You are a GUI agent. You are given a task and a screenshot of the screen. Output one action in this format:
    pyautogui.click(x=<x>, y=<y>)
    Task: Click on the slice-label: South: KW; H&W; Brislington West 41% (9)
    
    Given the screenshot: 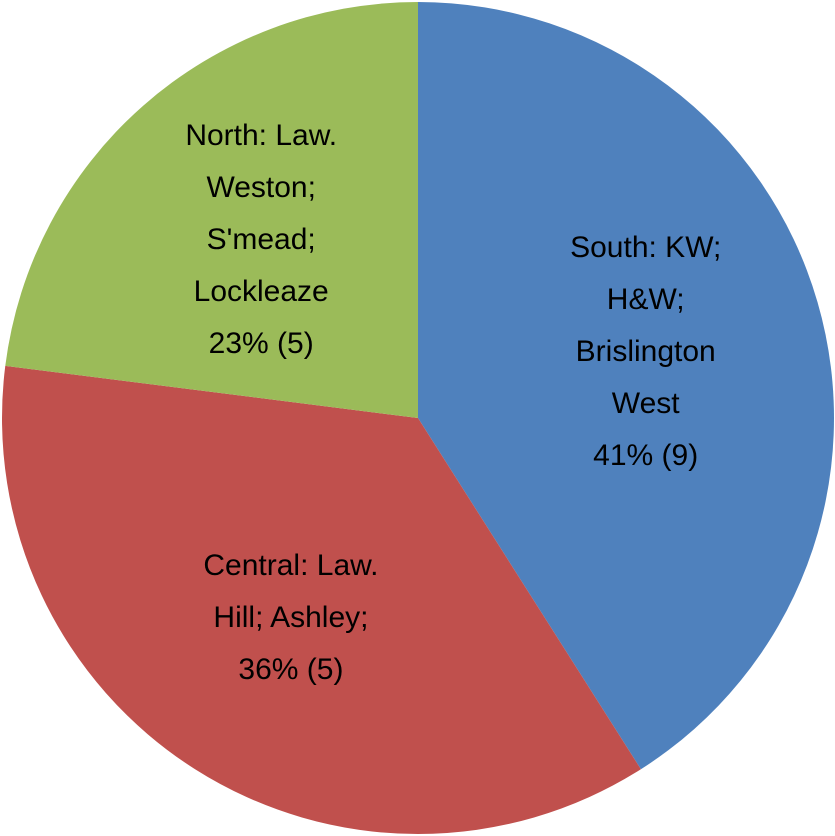 What is the action you would take?
    pyautogui.click(x=646, y=352)
    